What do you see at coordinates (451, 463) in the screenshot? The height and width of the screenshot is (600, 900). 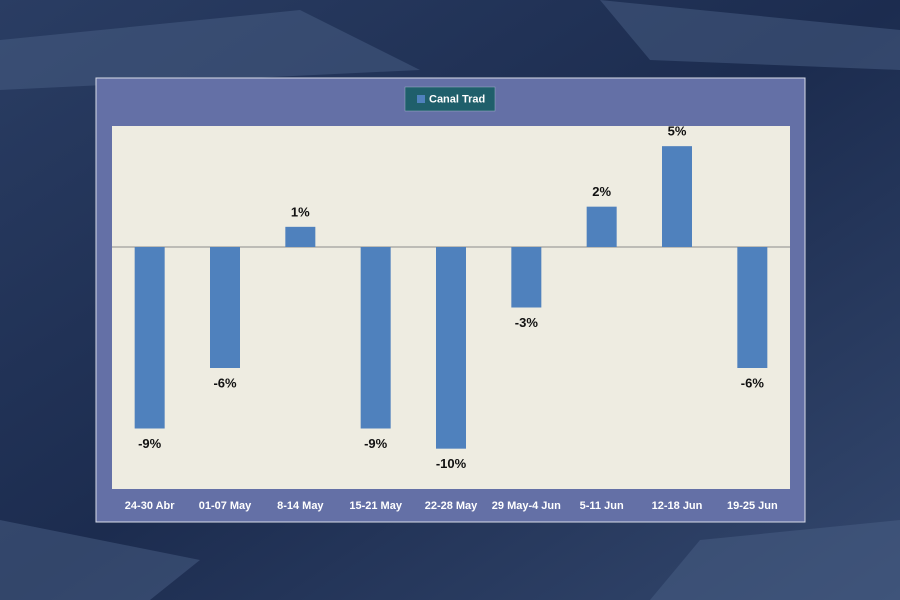 I see `data-label: -10%` at bounding box center [451, 463].